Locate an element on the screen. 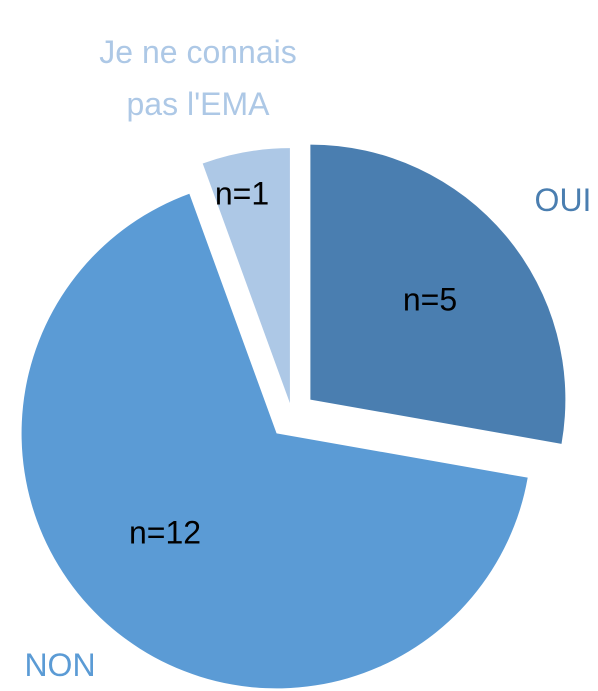 The height and width of the screenshot is (691, 598). data-label: n=5 is located at coordinates (430, 299).